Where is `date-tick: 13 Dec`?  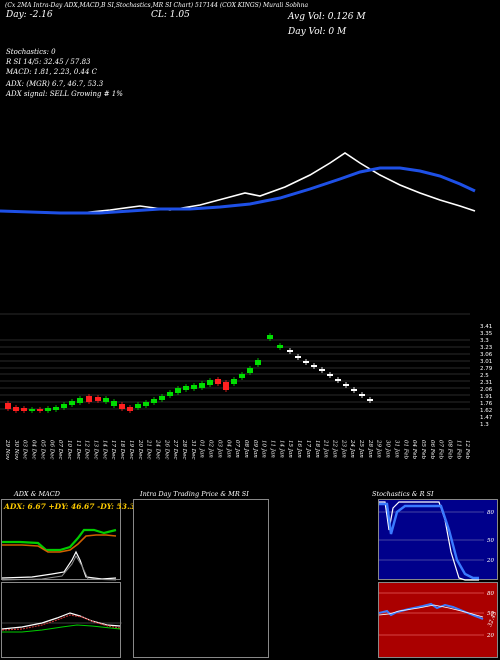 date-tick: 13 Dec is located at coordinates (96, 450).